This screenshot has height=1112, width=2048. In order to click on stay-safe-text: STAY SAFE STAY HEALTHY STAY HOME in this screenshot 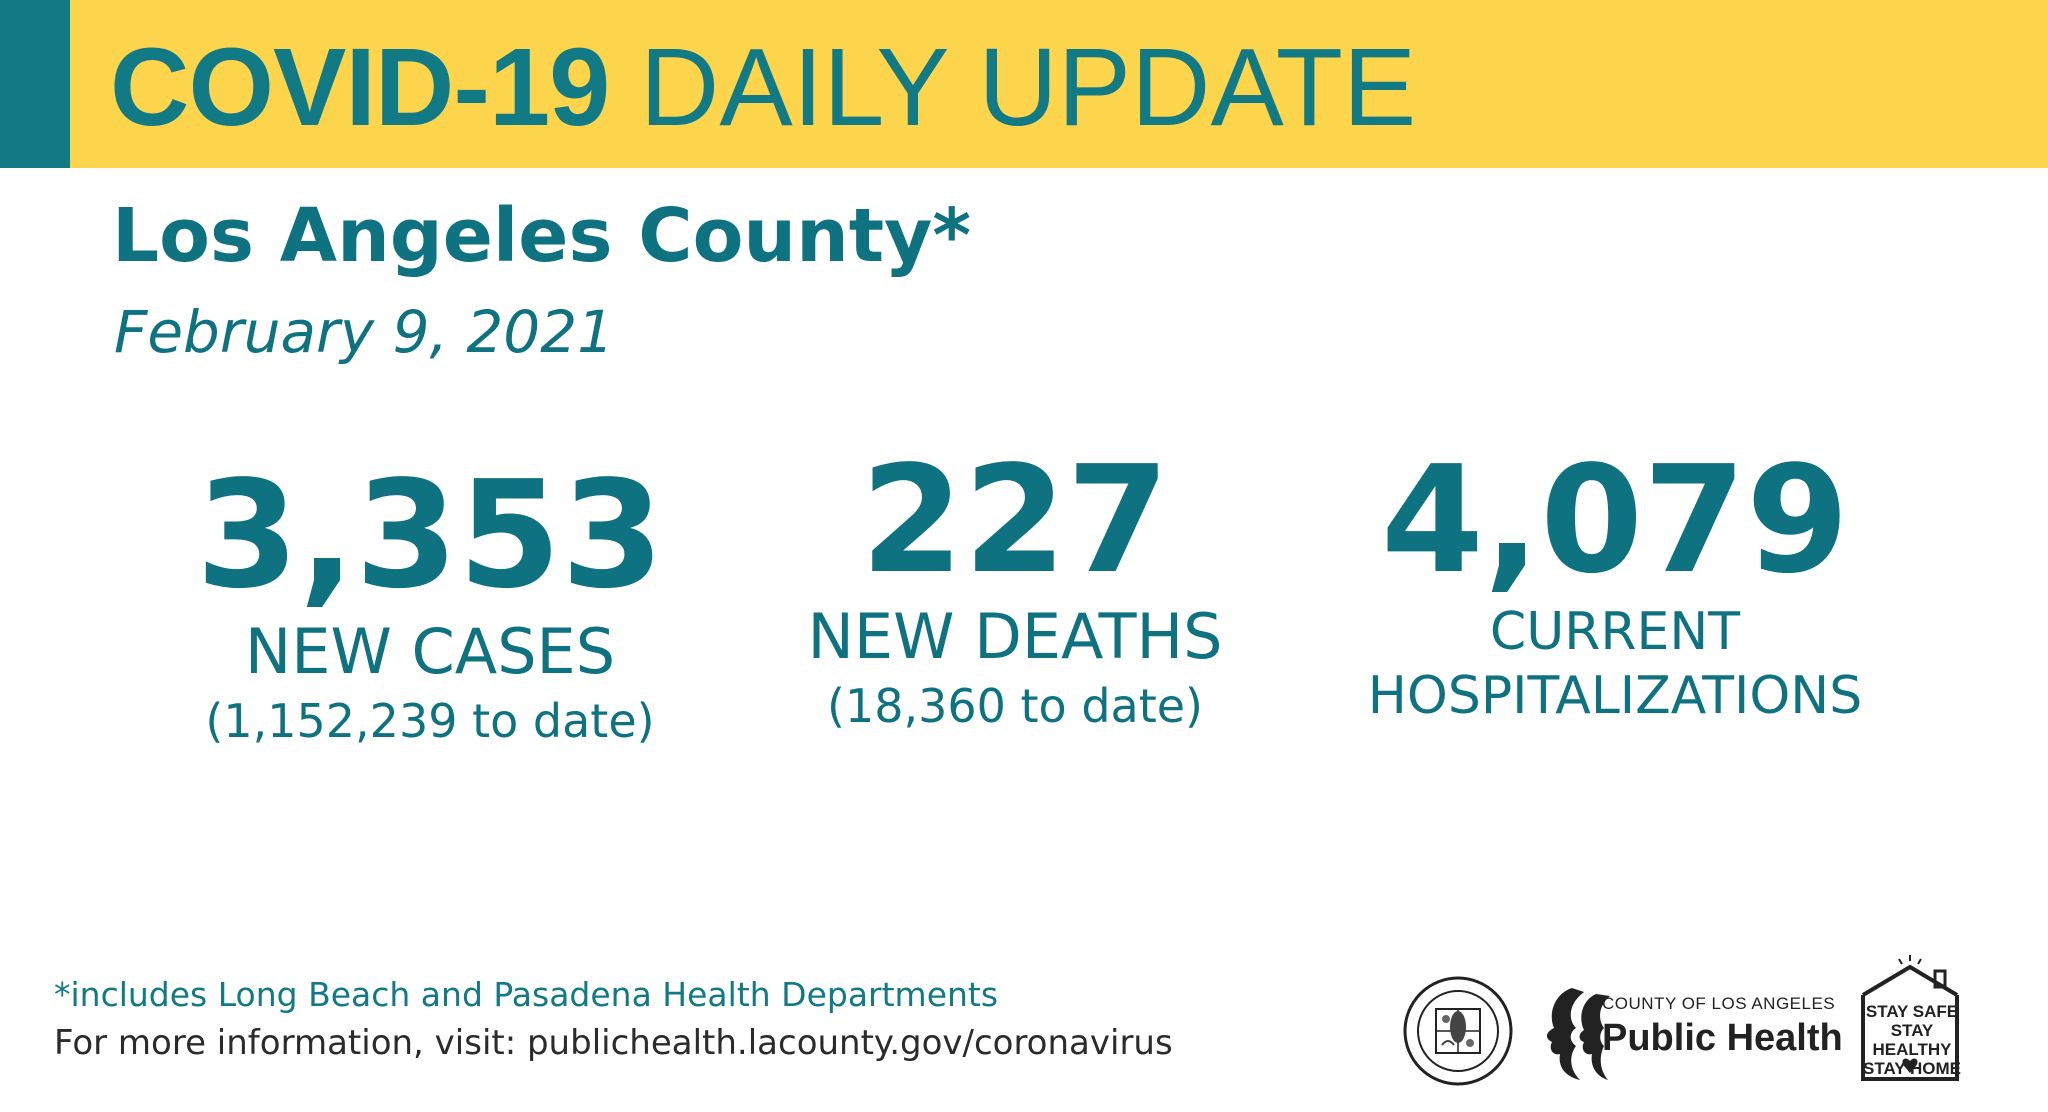, I will do `click(1912, 1040)`.